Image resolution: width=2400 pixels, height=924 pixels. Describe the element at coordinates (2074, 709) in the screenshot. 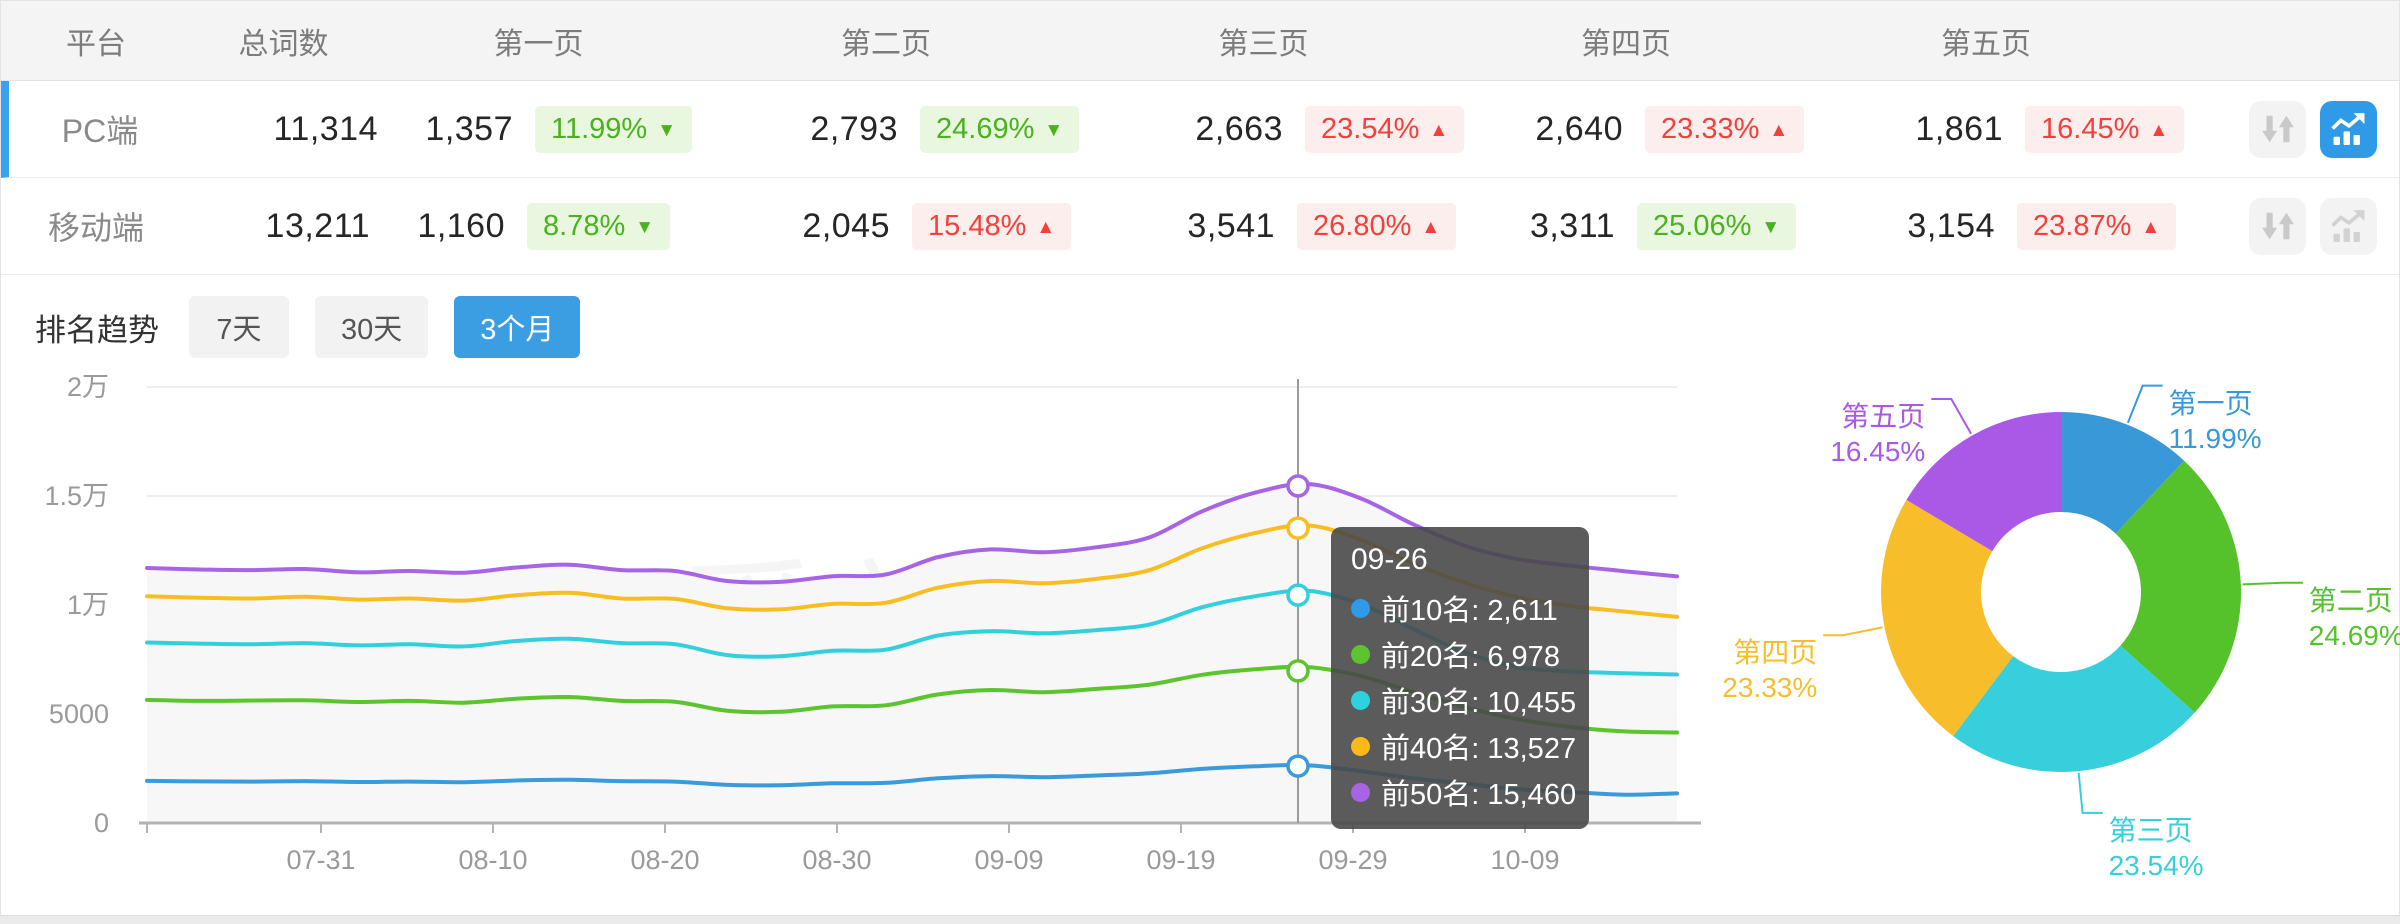

I see `donut-slice-第三页` at that location.